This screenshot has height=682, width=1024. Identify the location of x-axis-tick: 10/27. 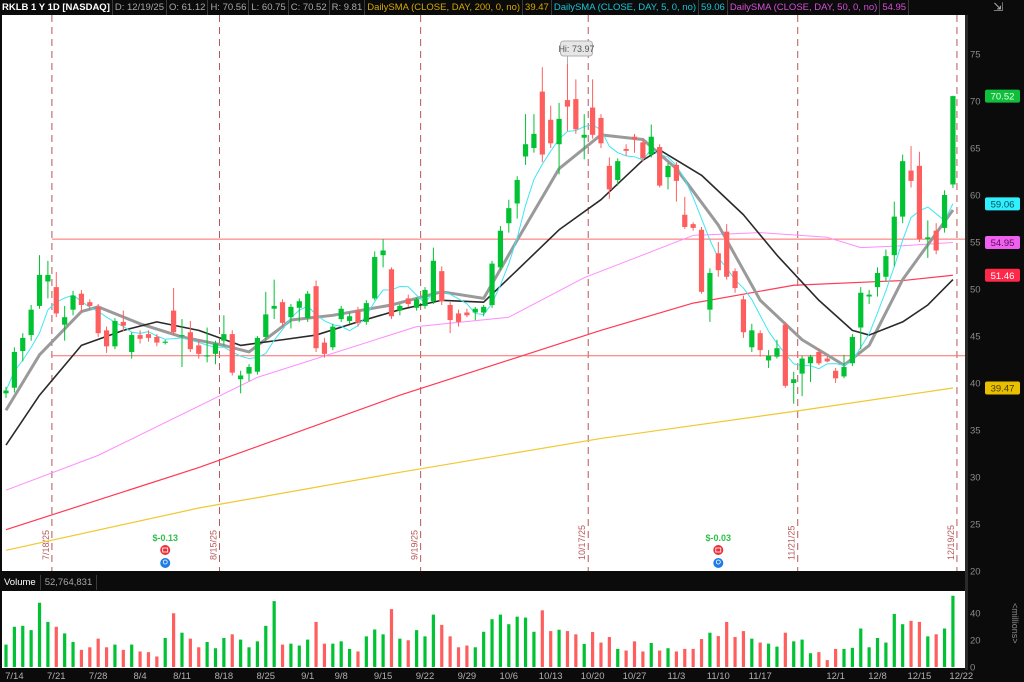
(635, 676).